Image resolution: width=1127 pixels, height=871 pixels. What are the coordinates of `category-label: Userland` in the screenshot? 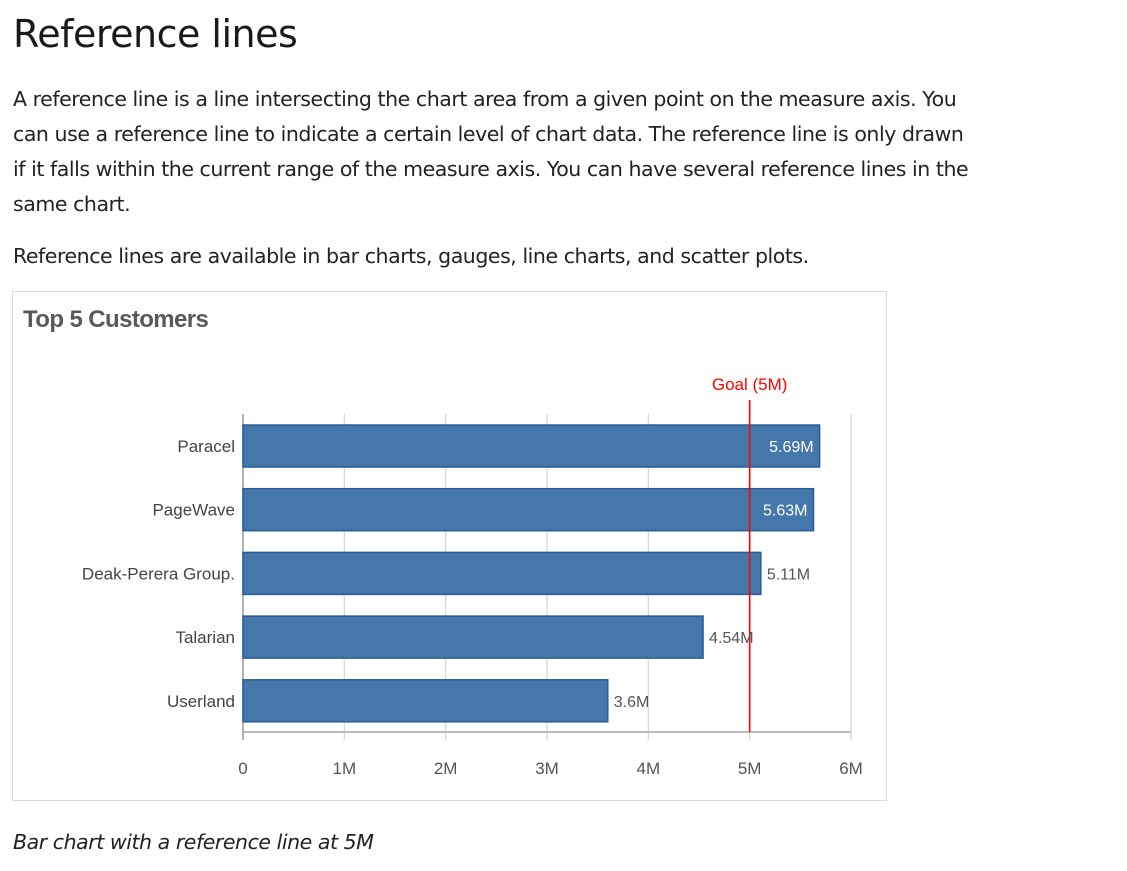 It's located at (201, 701).